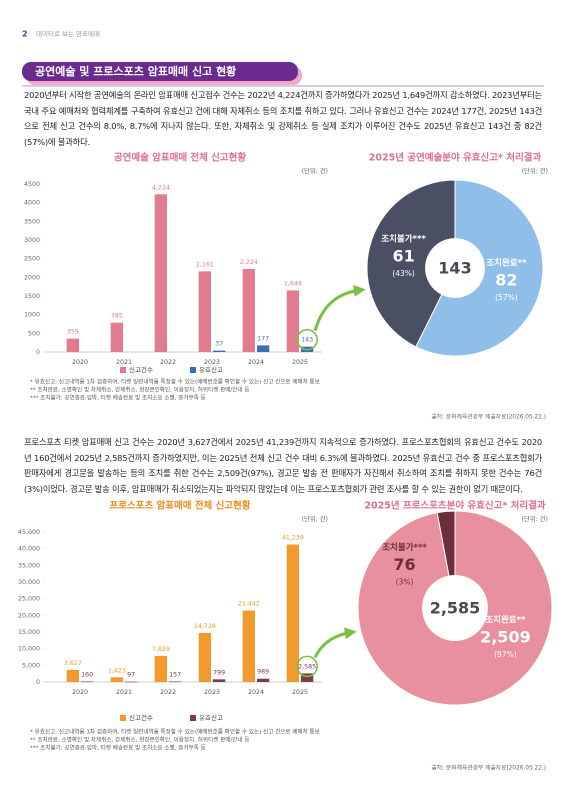  Describe the element at coordinates (73, 332) in the screenshot. I see `data-label: 359` at that location.